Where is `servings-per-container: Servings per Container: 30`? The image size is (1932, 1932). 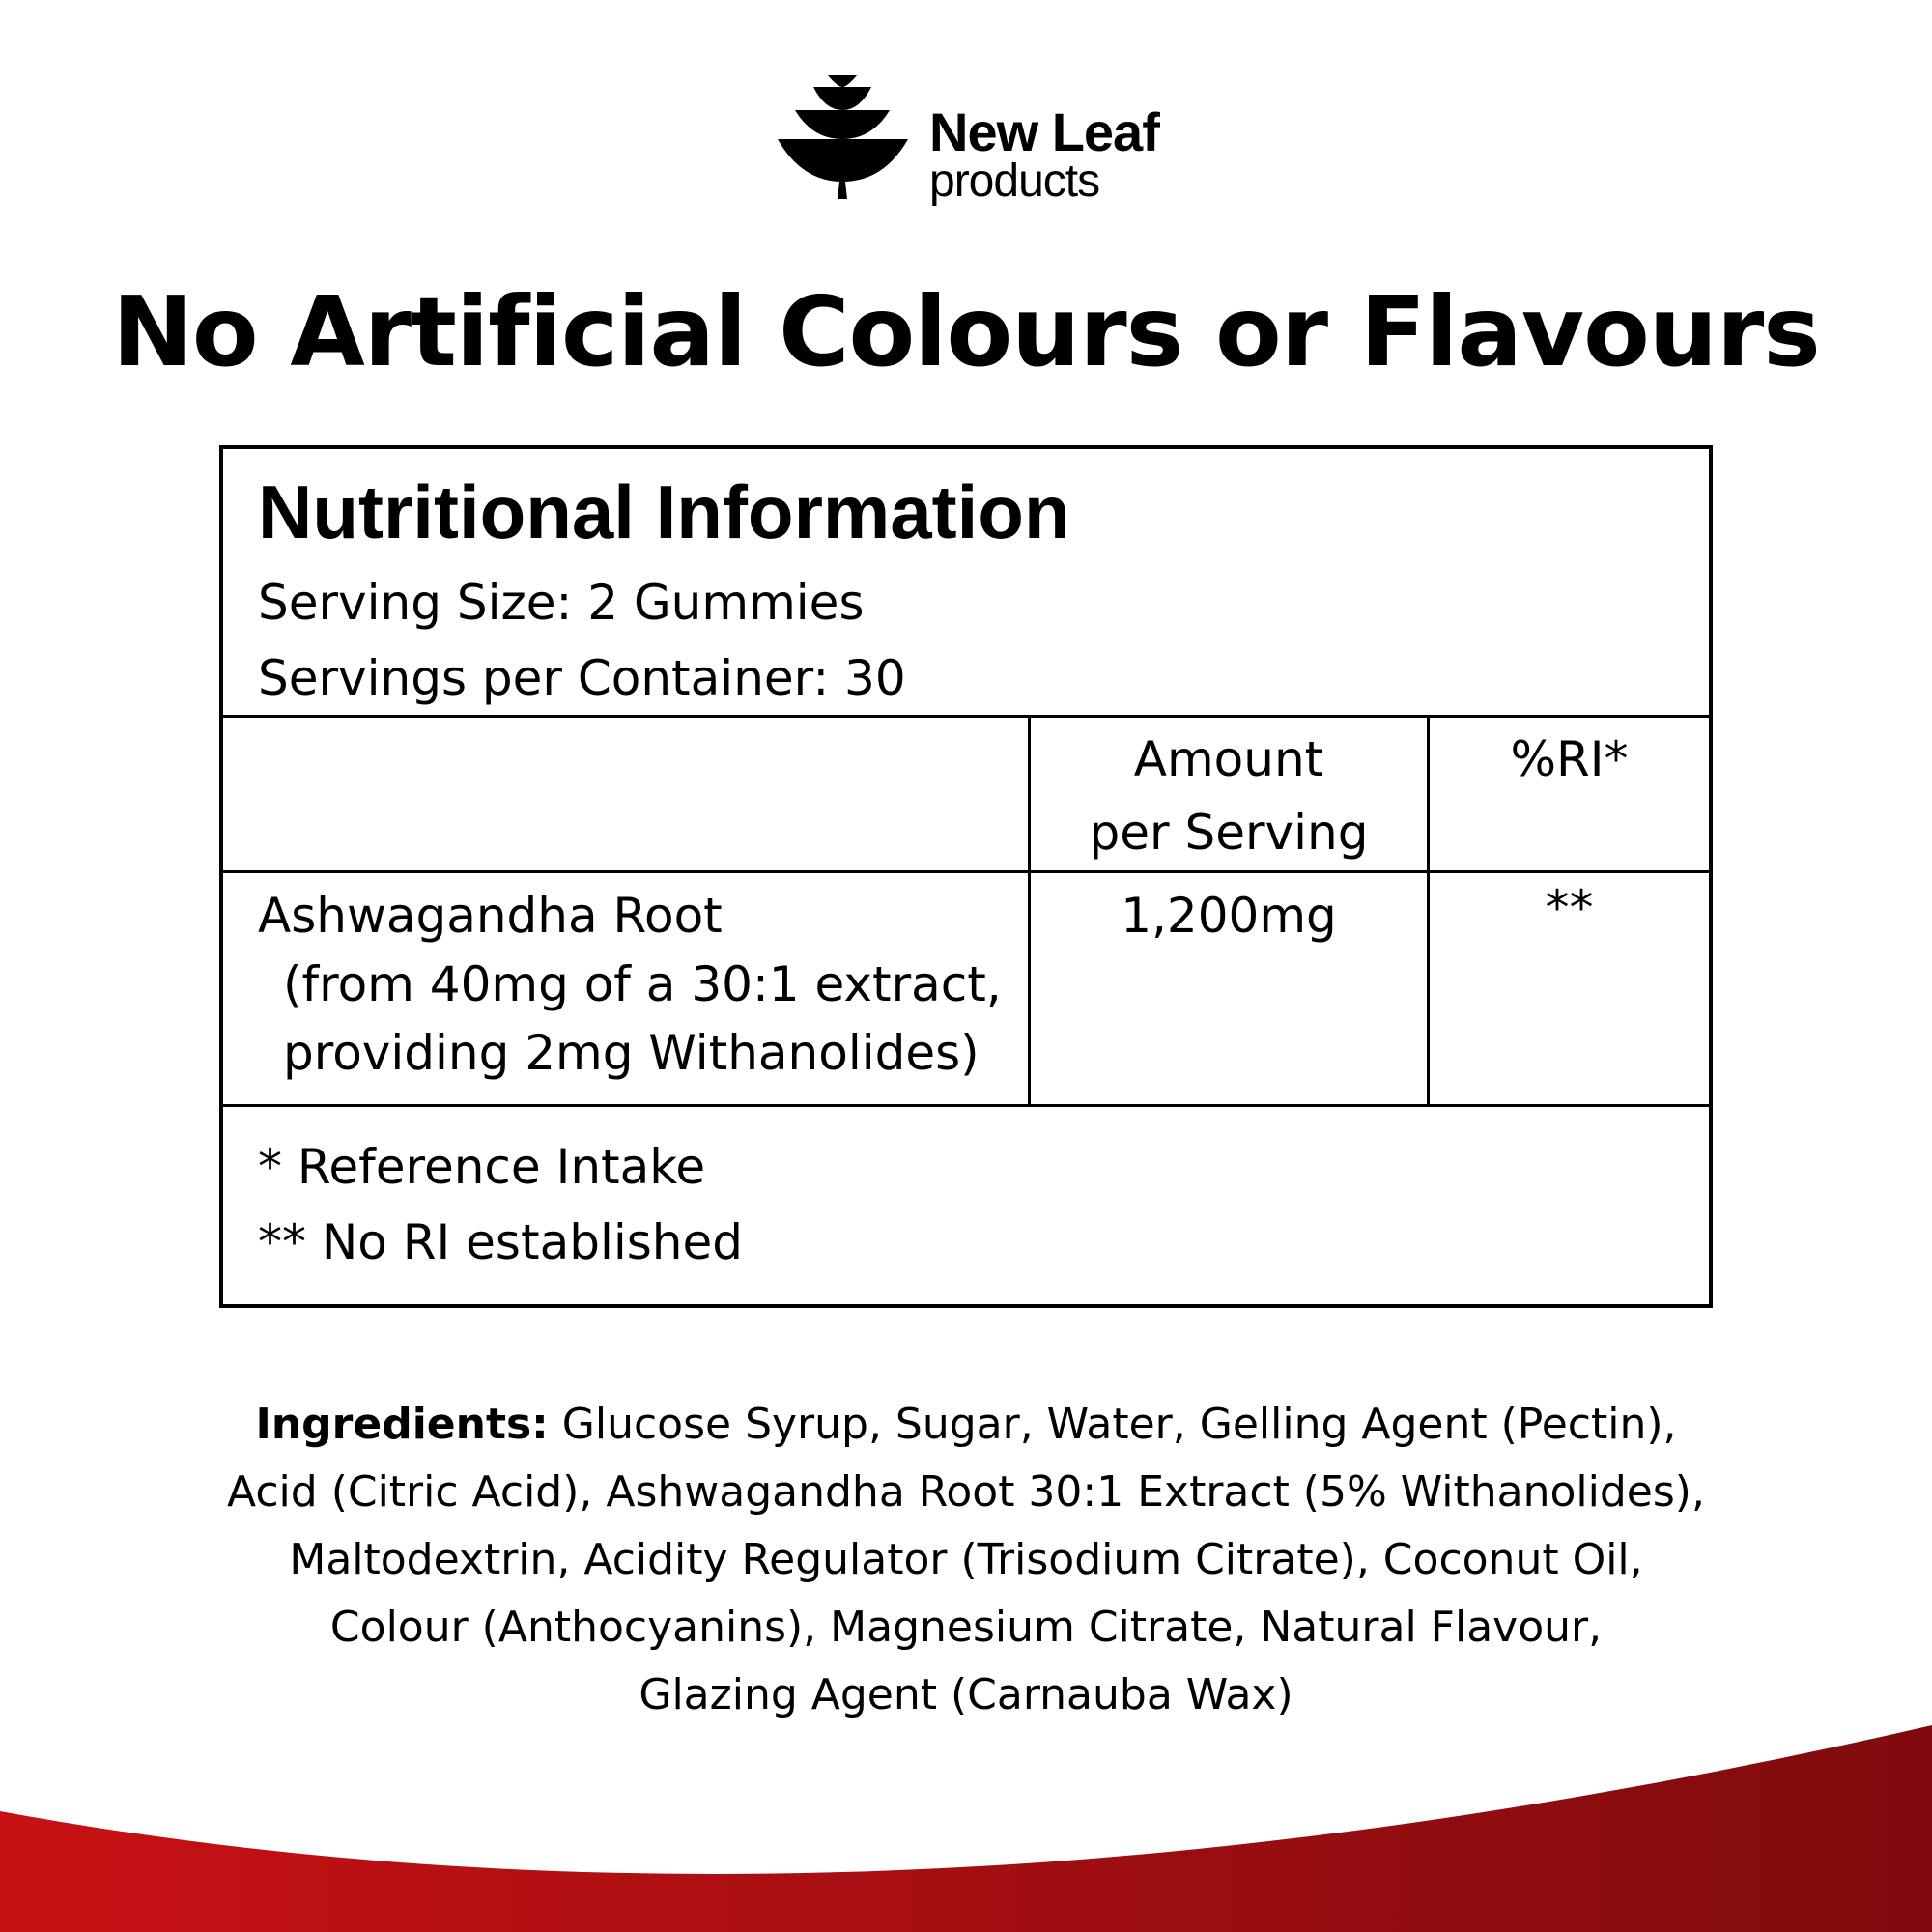
servings-per-container: Servings per Container: 30 is located at coordinates (582, 678).